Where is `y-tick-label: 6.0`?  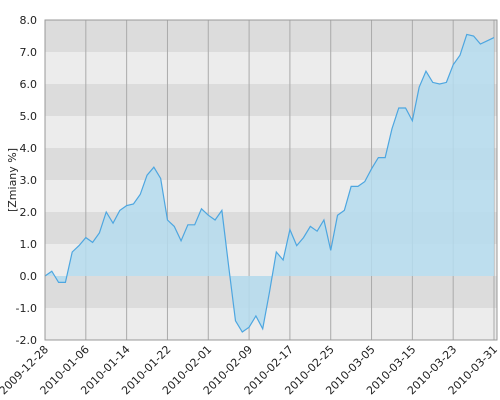 y-tick-label: 6.0 is located at coordinates (29, 84).